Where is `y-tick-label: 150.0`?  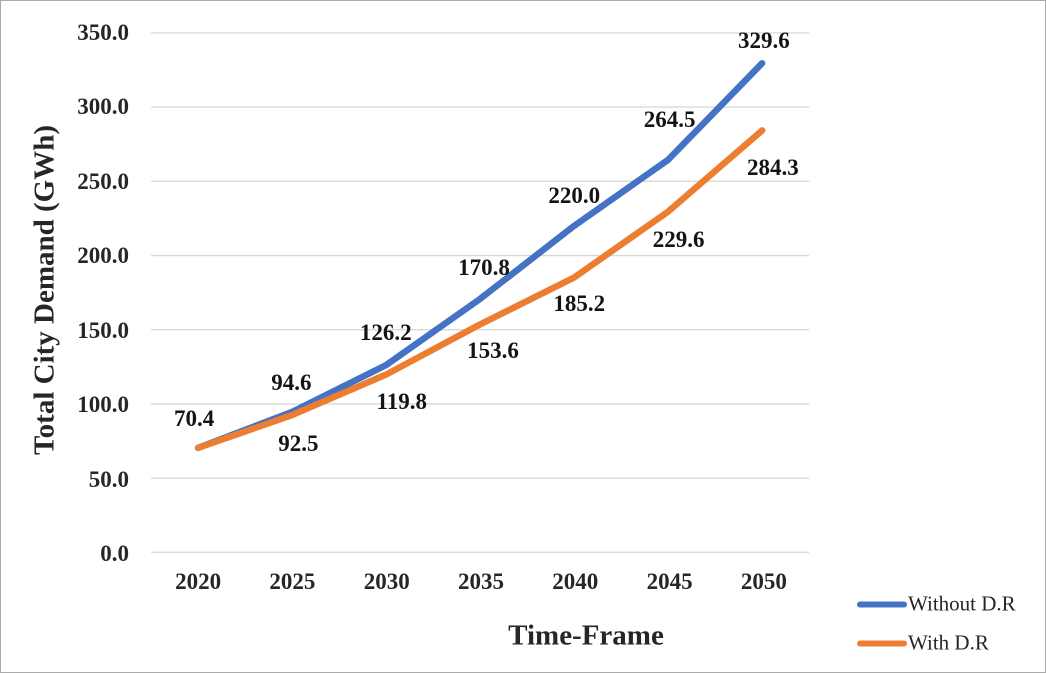 y-tick-label: 150.0 is located at coordinates (103, 330).